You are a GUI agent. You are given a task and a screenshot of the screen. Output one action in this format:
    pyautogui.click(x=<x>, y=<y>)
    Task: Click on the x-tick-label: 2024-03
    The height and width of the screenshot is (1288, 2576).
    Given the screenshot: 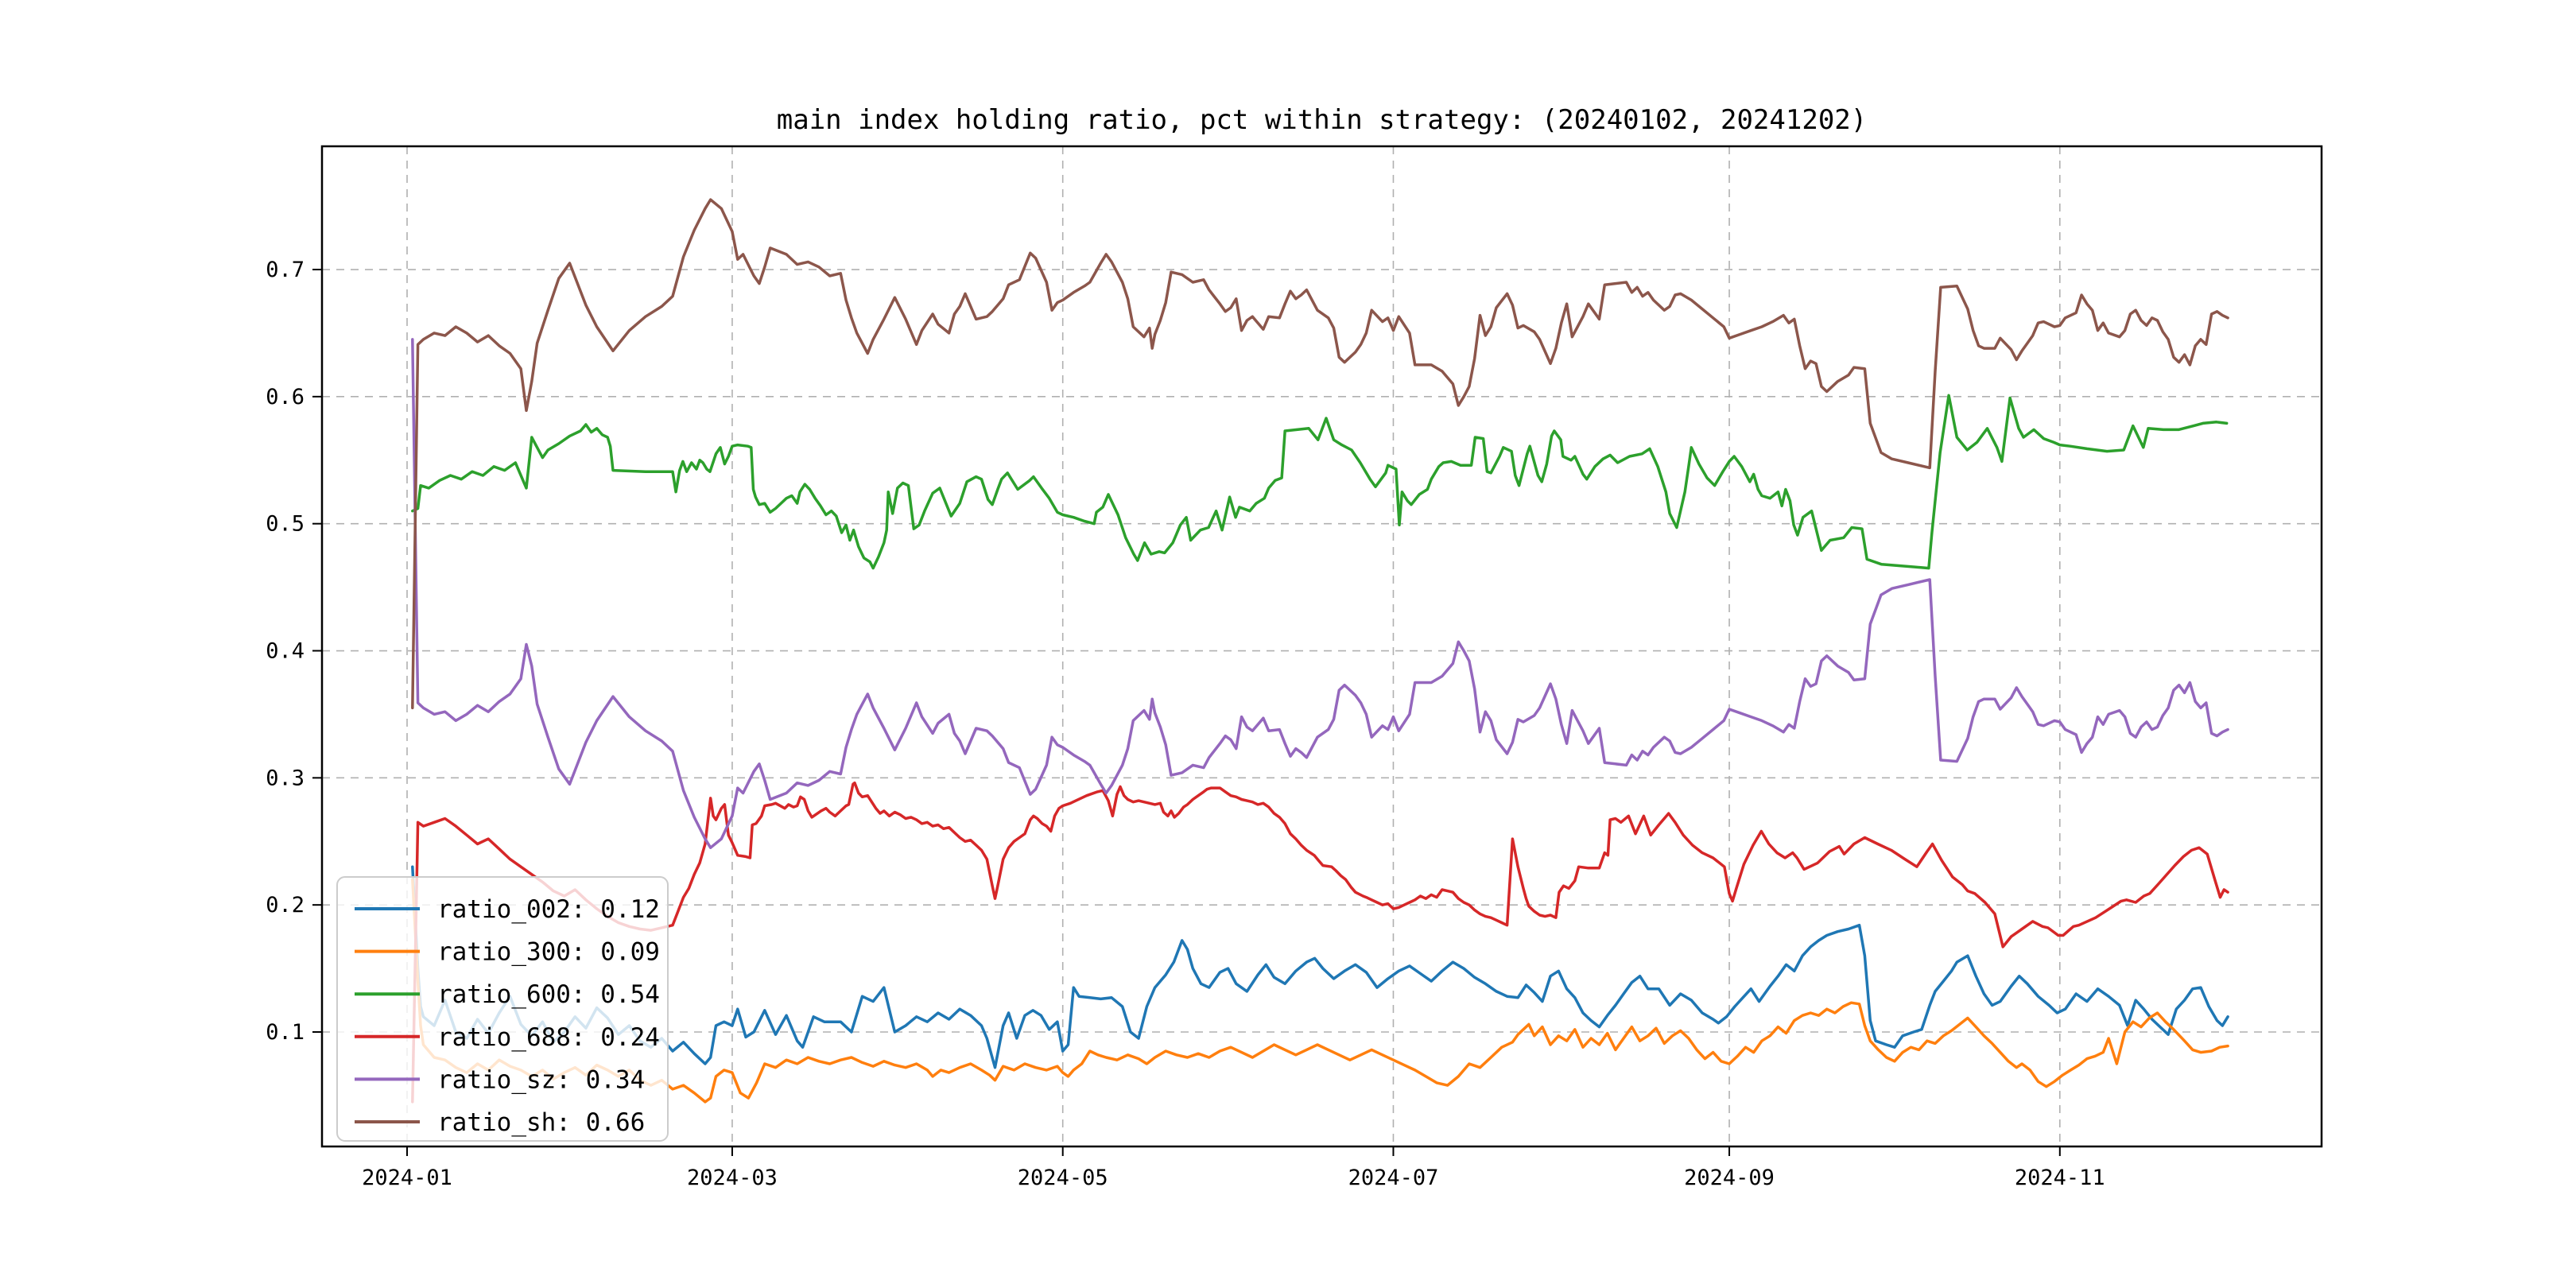 What is the action you would take?
    pyautogui.click(x=732, y=1178)
    